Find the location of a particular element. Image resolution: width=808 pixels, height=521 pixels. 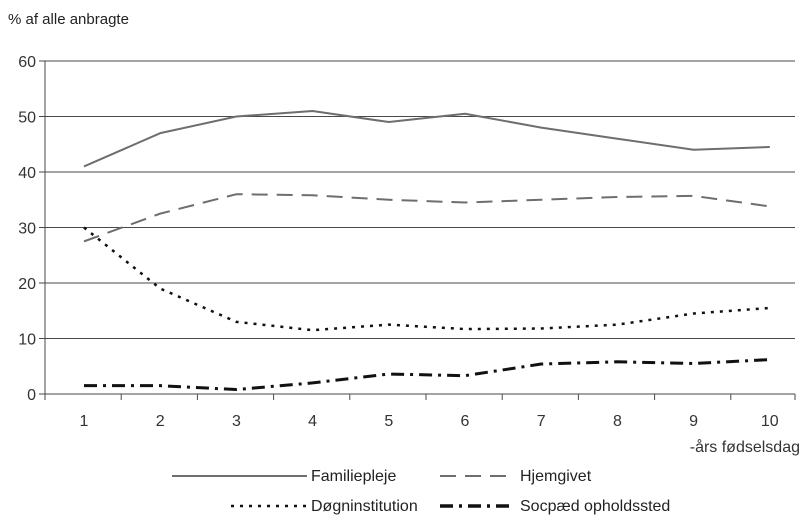

x-tick-label: 4 is located at coordinates (312, 421).